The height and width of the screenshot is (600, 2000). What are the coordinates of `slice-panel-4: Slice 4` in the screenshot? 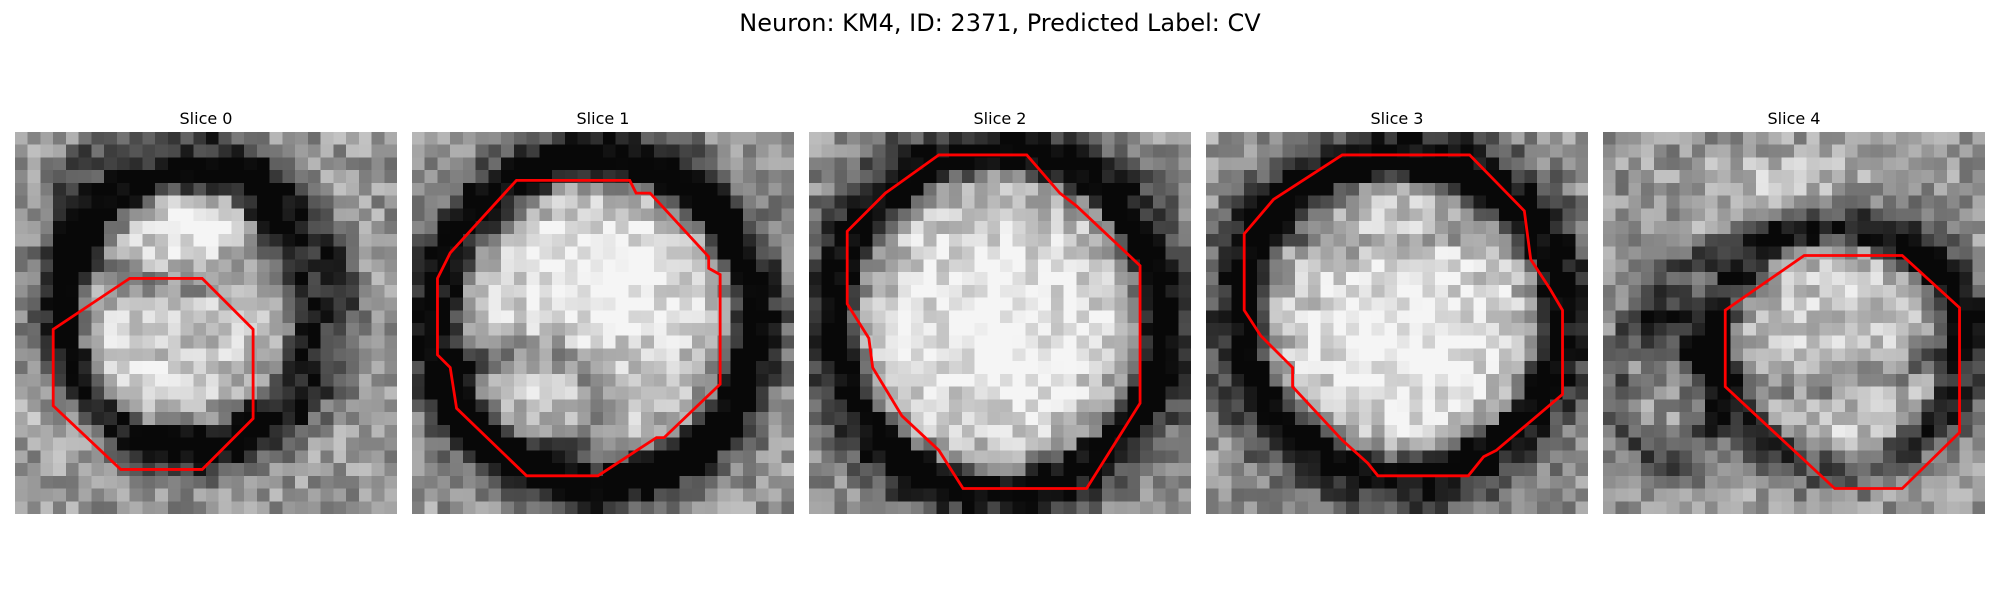 It's located at (1794, 311).